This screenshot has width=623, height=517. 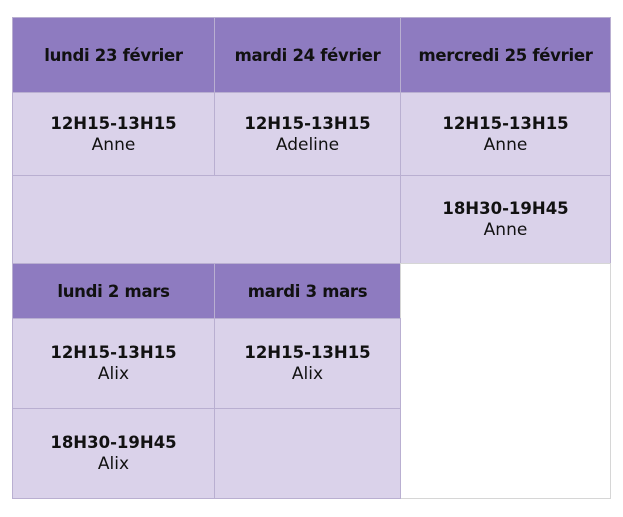 I want to click on slot-cell: 18H30-19H45 Alix, so click(x=113, y=453).